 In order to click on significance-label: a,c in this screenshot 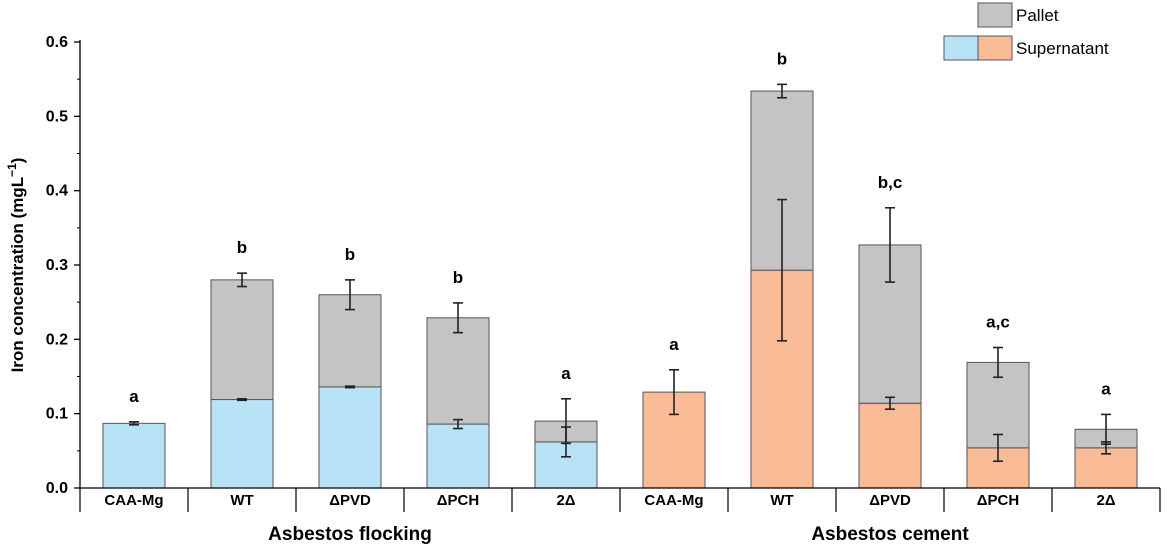, I will do `click(998, 322)`.